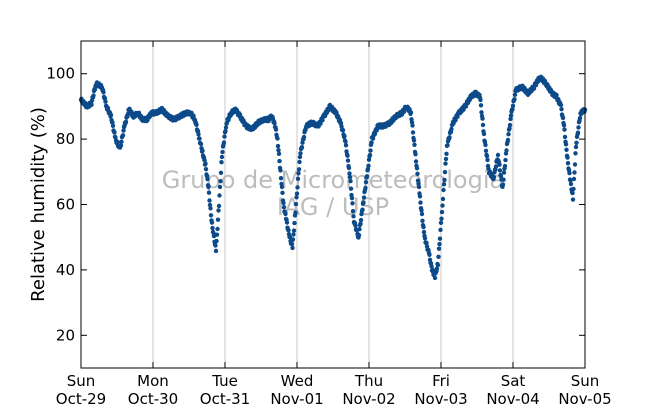 Image resolution: width=650 pixels, height=409 pixels. Describe the element at coordinates (81, 399) in the screenshot. I see `x-tick-label-date: Oct-29` at that location.